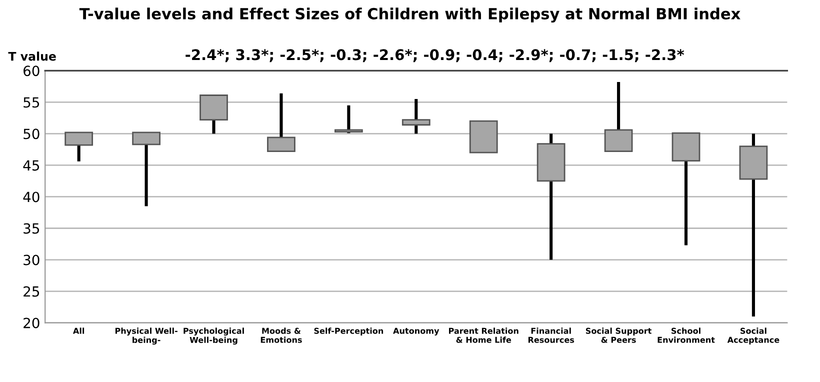  Describe the element at coordinates (214, 336) in the screenshot. I see `x-tick-label: Psychological Well-being` at that location.